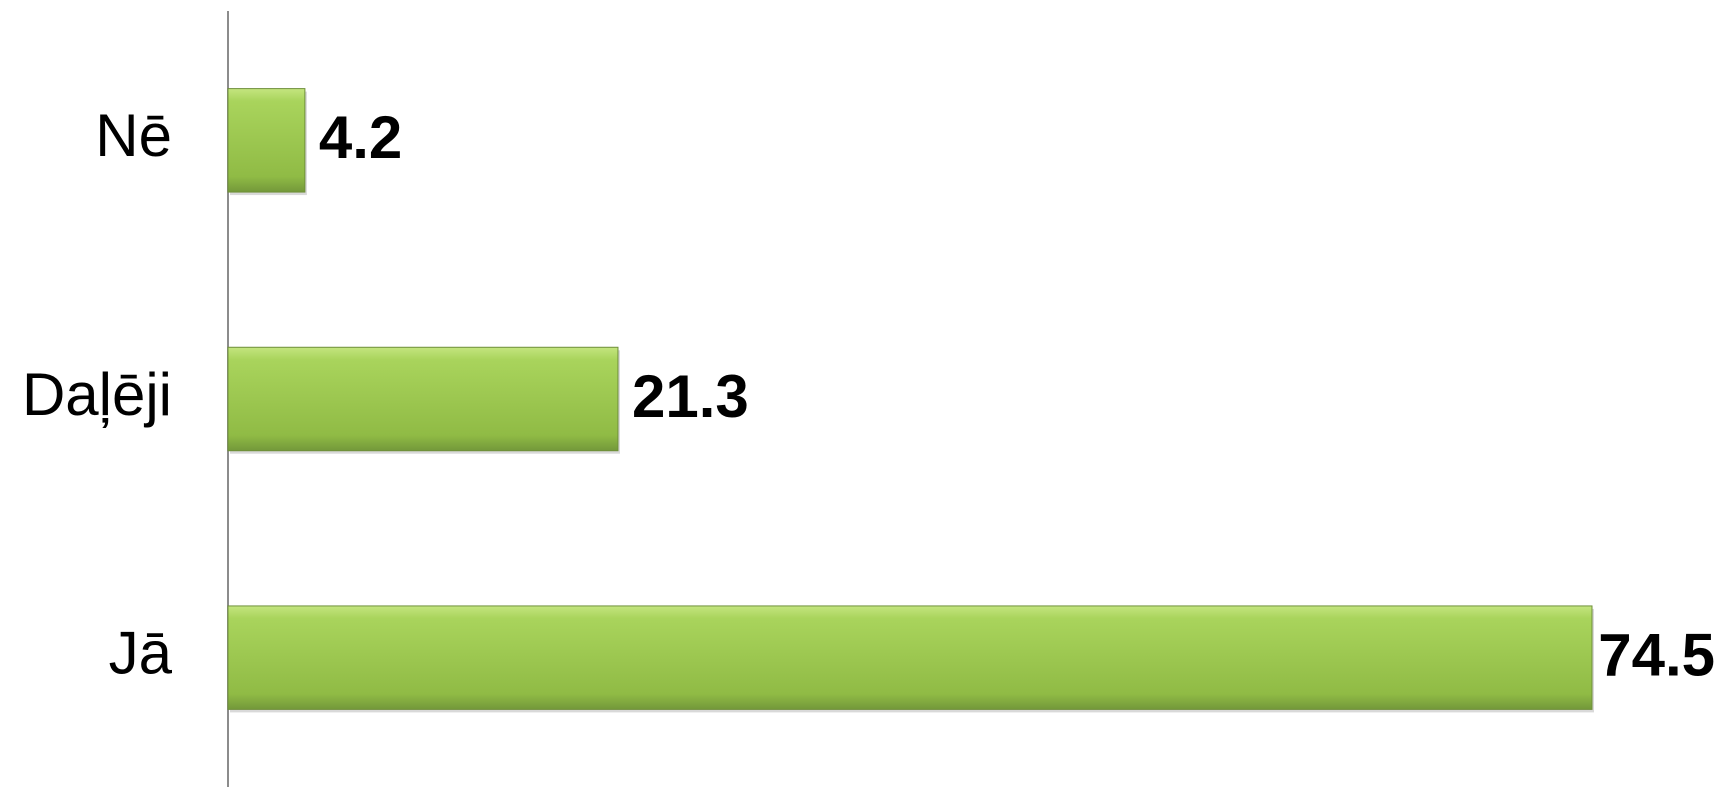 This screenshot has height=788, width=1719. I want to click on value-label: 74.5, so click(1656, 655).